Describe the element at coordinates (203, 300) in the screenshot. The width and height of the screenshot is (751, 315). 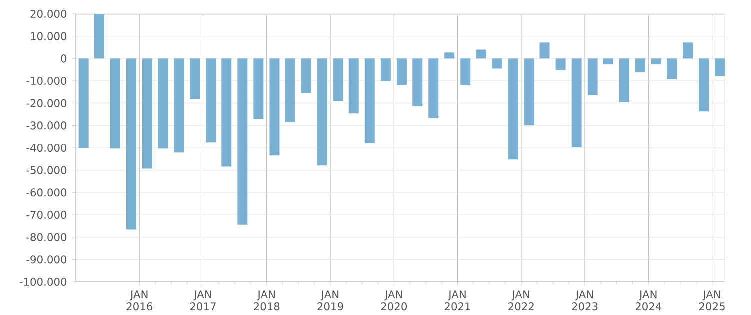
I see `x-tick-label: JAN 2017` at that location.